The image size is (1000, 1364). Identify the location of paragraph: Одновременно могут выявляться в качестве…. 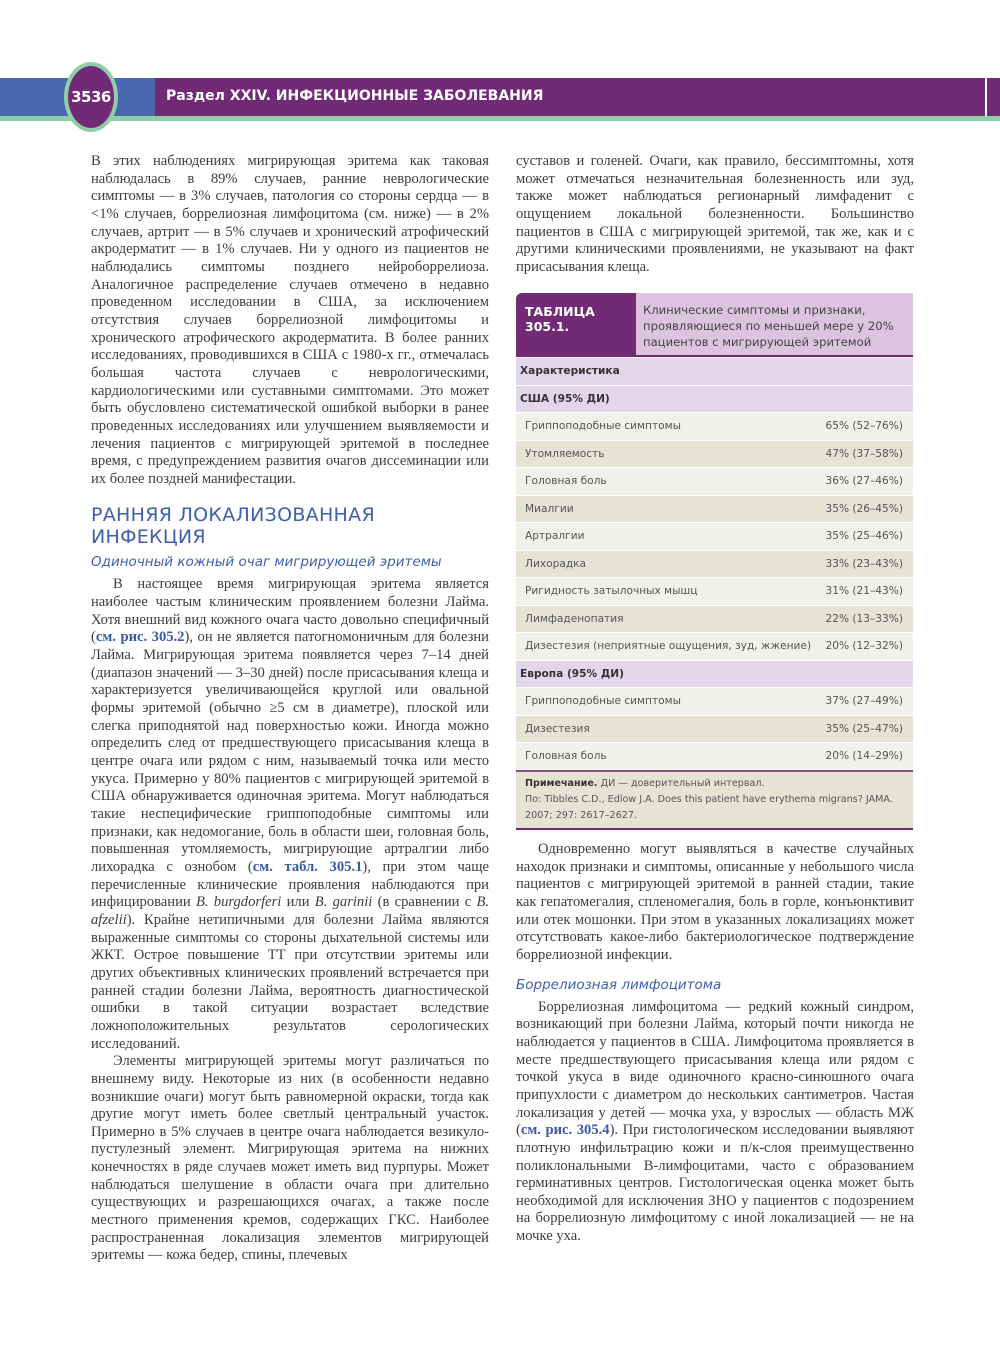
(715, 902).